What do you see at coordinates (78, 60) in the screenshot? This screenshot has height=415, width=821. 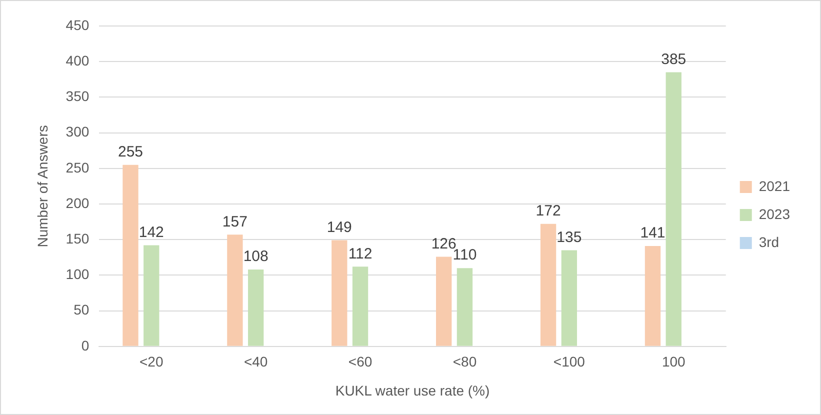 I see `y-tick-label: 400` at bounding box center [78, 60].